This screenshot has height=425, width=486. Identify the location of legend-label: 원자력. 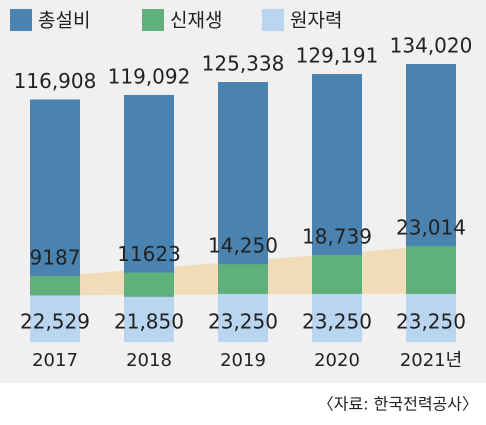
(316, 21).